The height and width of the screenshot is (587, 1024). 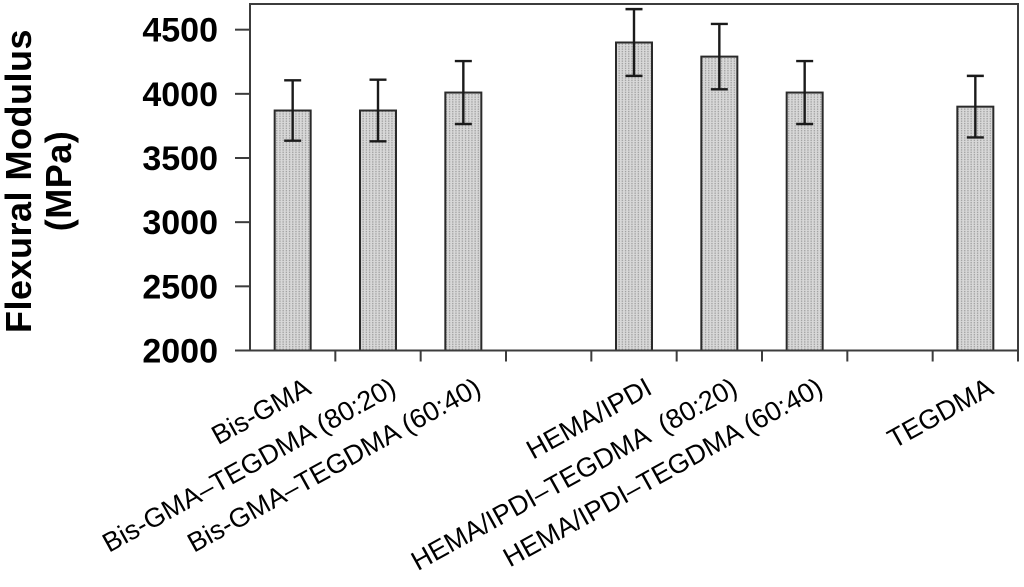 What do you see at coordinates (180, 95) in the screenshot?
I see `y-tick-label: 4000` at bounding box center [180, 95].